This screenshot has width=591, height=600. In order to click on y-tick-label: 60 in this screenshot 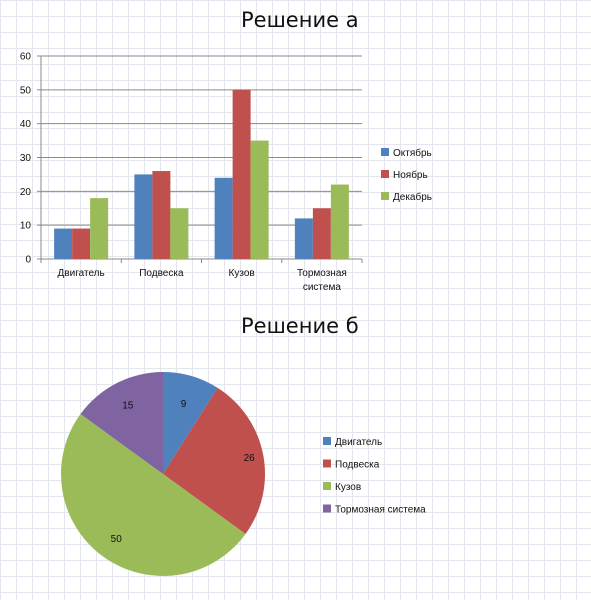, I will do `click(26, 57)`.